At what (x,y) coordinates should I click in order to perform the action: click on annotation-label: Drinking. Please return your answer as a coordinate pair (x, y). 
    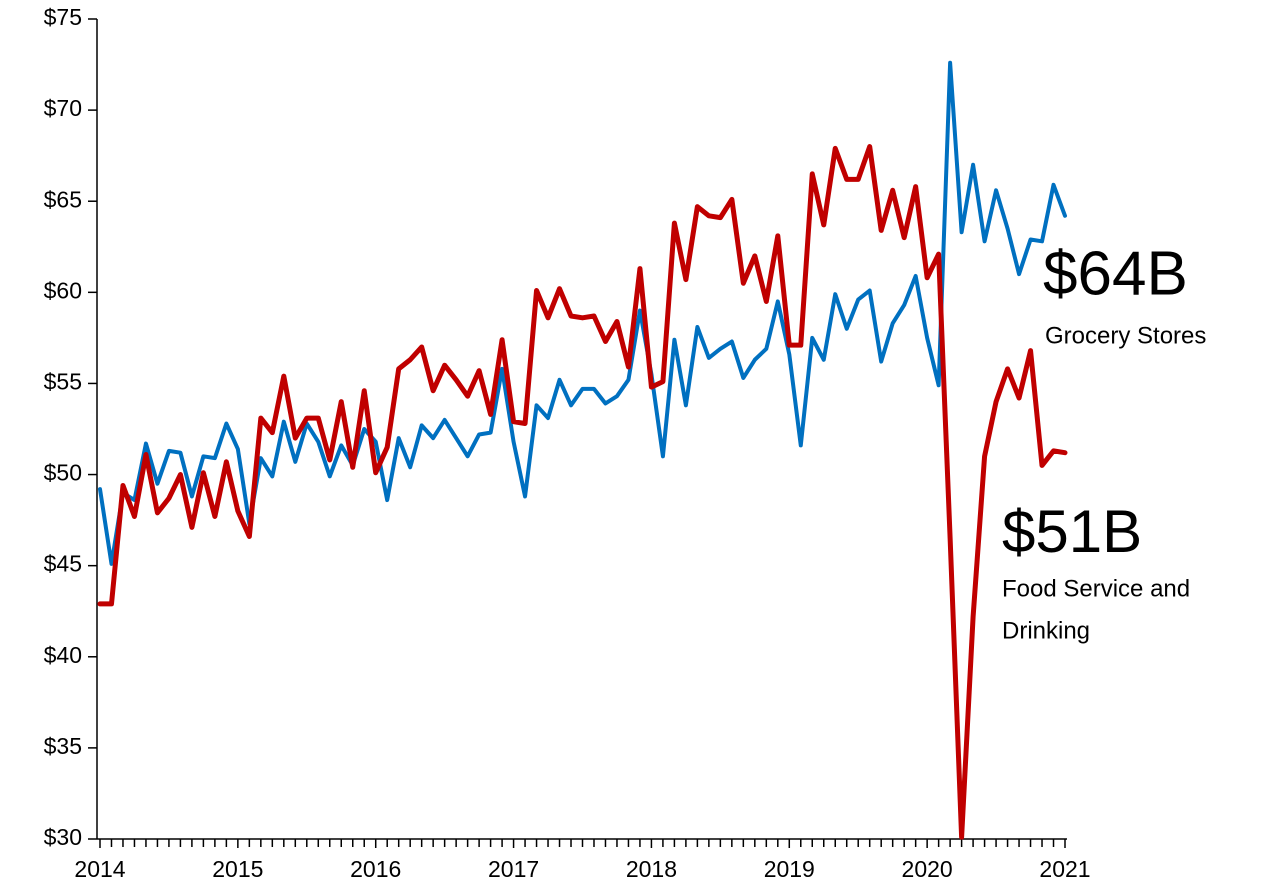
    Looking at the image, I should click on (1046, 630).